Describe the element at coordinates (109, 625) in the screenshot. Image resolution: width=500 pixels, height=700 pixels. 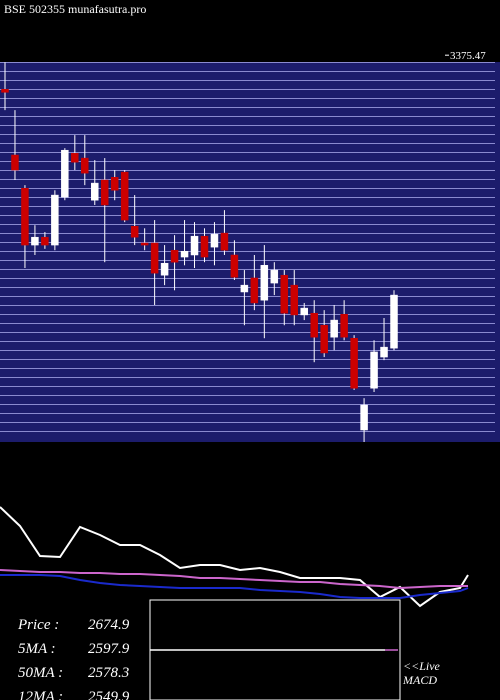
I see `stat-value: 2674.9` at that location.